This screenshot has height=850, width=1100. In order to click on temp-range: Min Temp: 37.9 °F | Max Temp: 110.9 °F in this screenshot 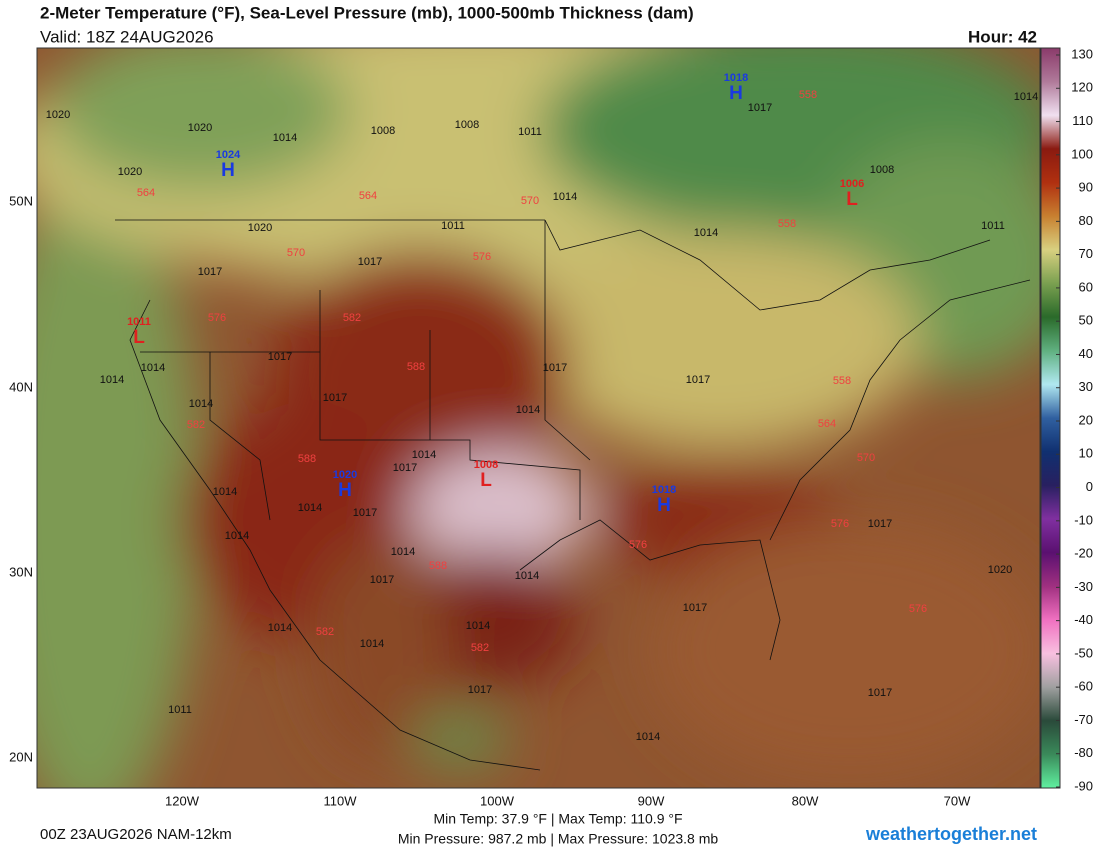, I will do `click(557, 819)`.